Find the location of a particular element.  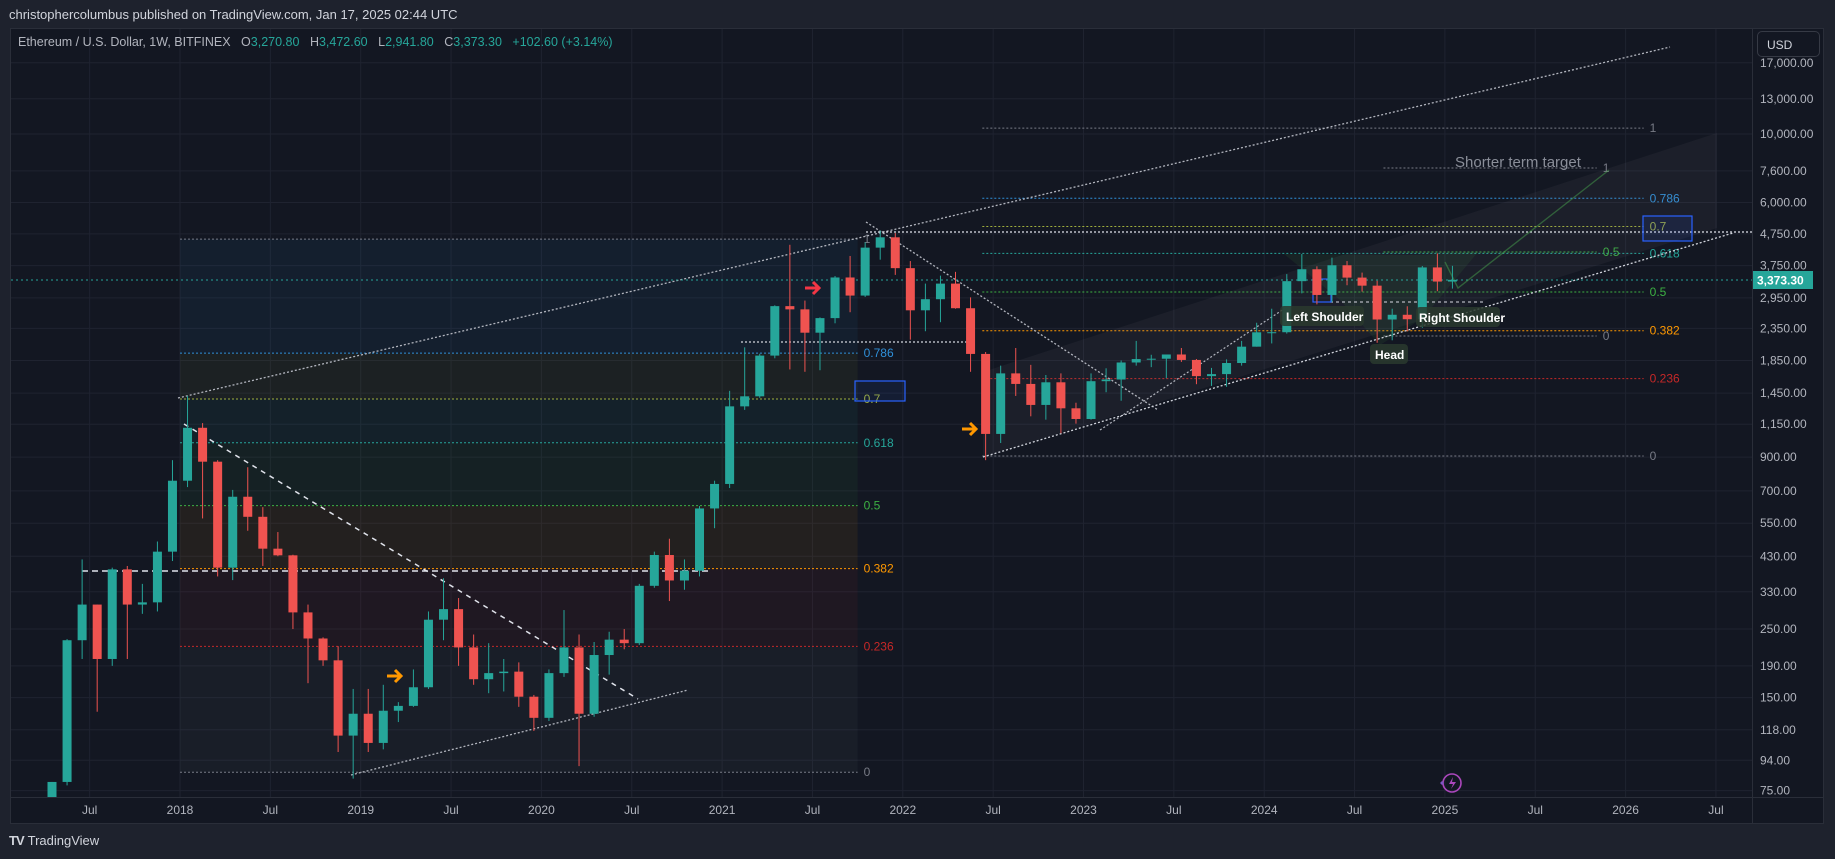

price-tick-label: 190.00 is located at coordinates (1778, 666).